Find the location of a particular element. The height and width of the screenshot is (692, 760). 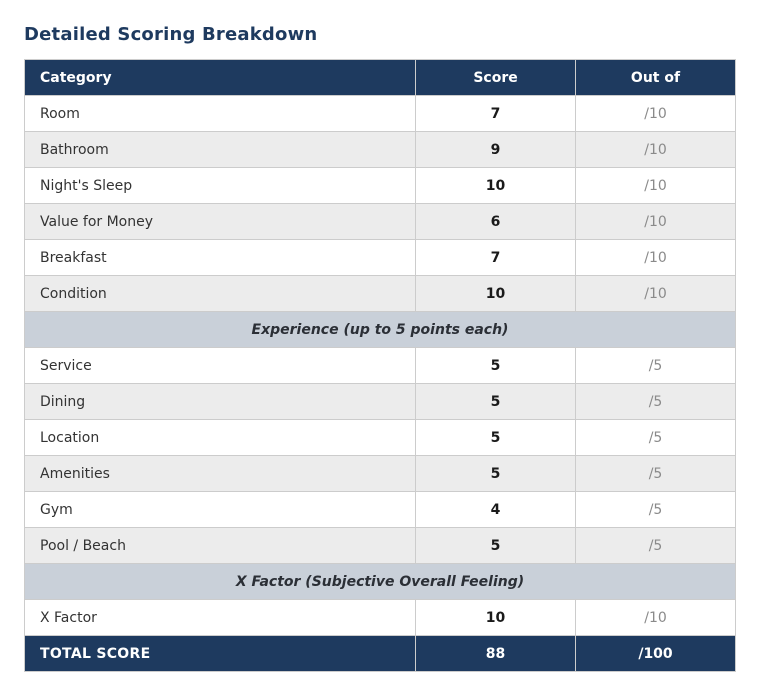

table-row: Breakfast 7 /10 is located at coordinates (379, 257).